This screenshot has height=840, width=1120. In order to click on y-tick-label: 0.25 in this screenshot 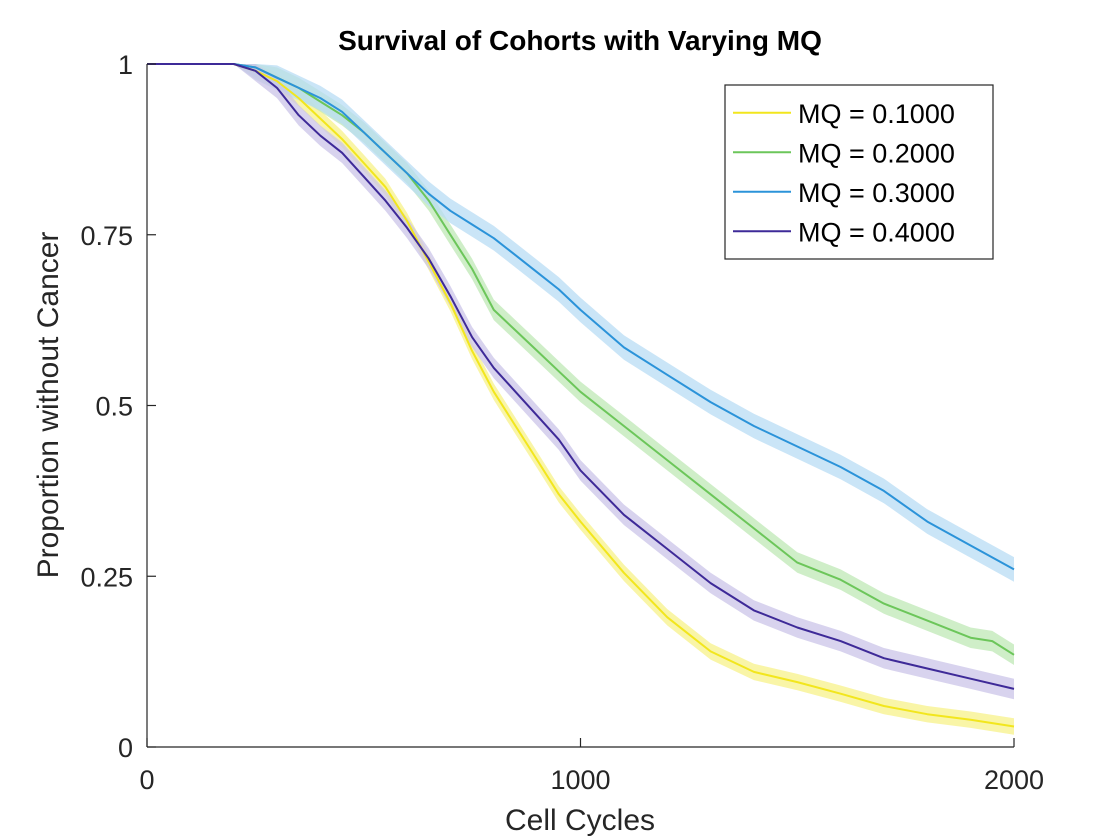, I will do `click(106, 577)`.